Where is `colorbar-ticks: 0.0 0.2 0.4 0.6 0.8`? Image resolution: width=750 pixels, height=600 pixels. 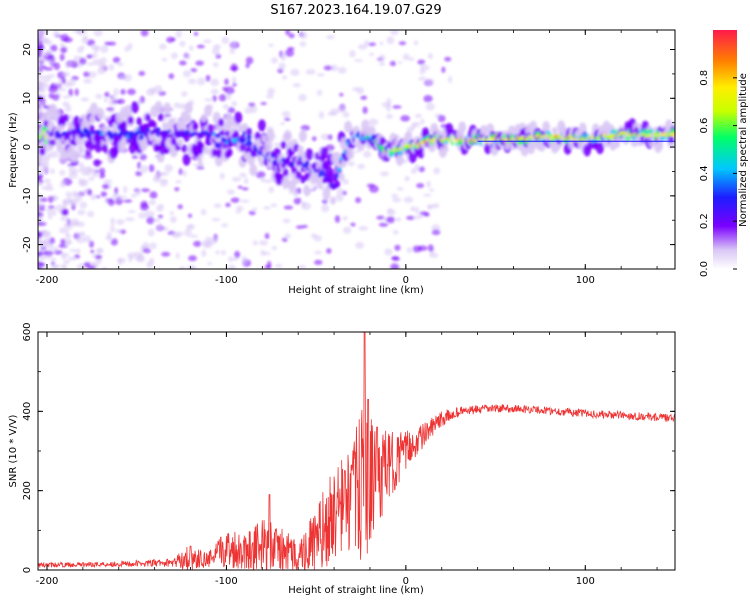 colorbar-ticks: 0.0 0.2 0.4 0.6 0.8 is located at coordinates (718, 173).